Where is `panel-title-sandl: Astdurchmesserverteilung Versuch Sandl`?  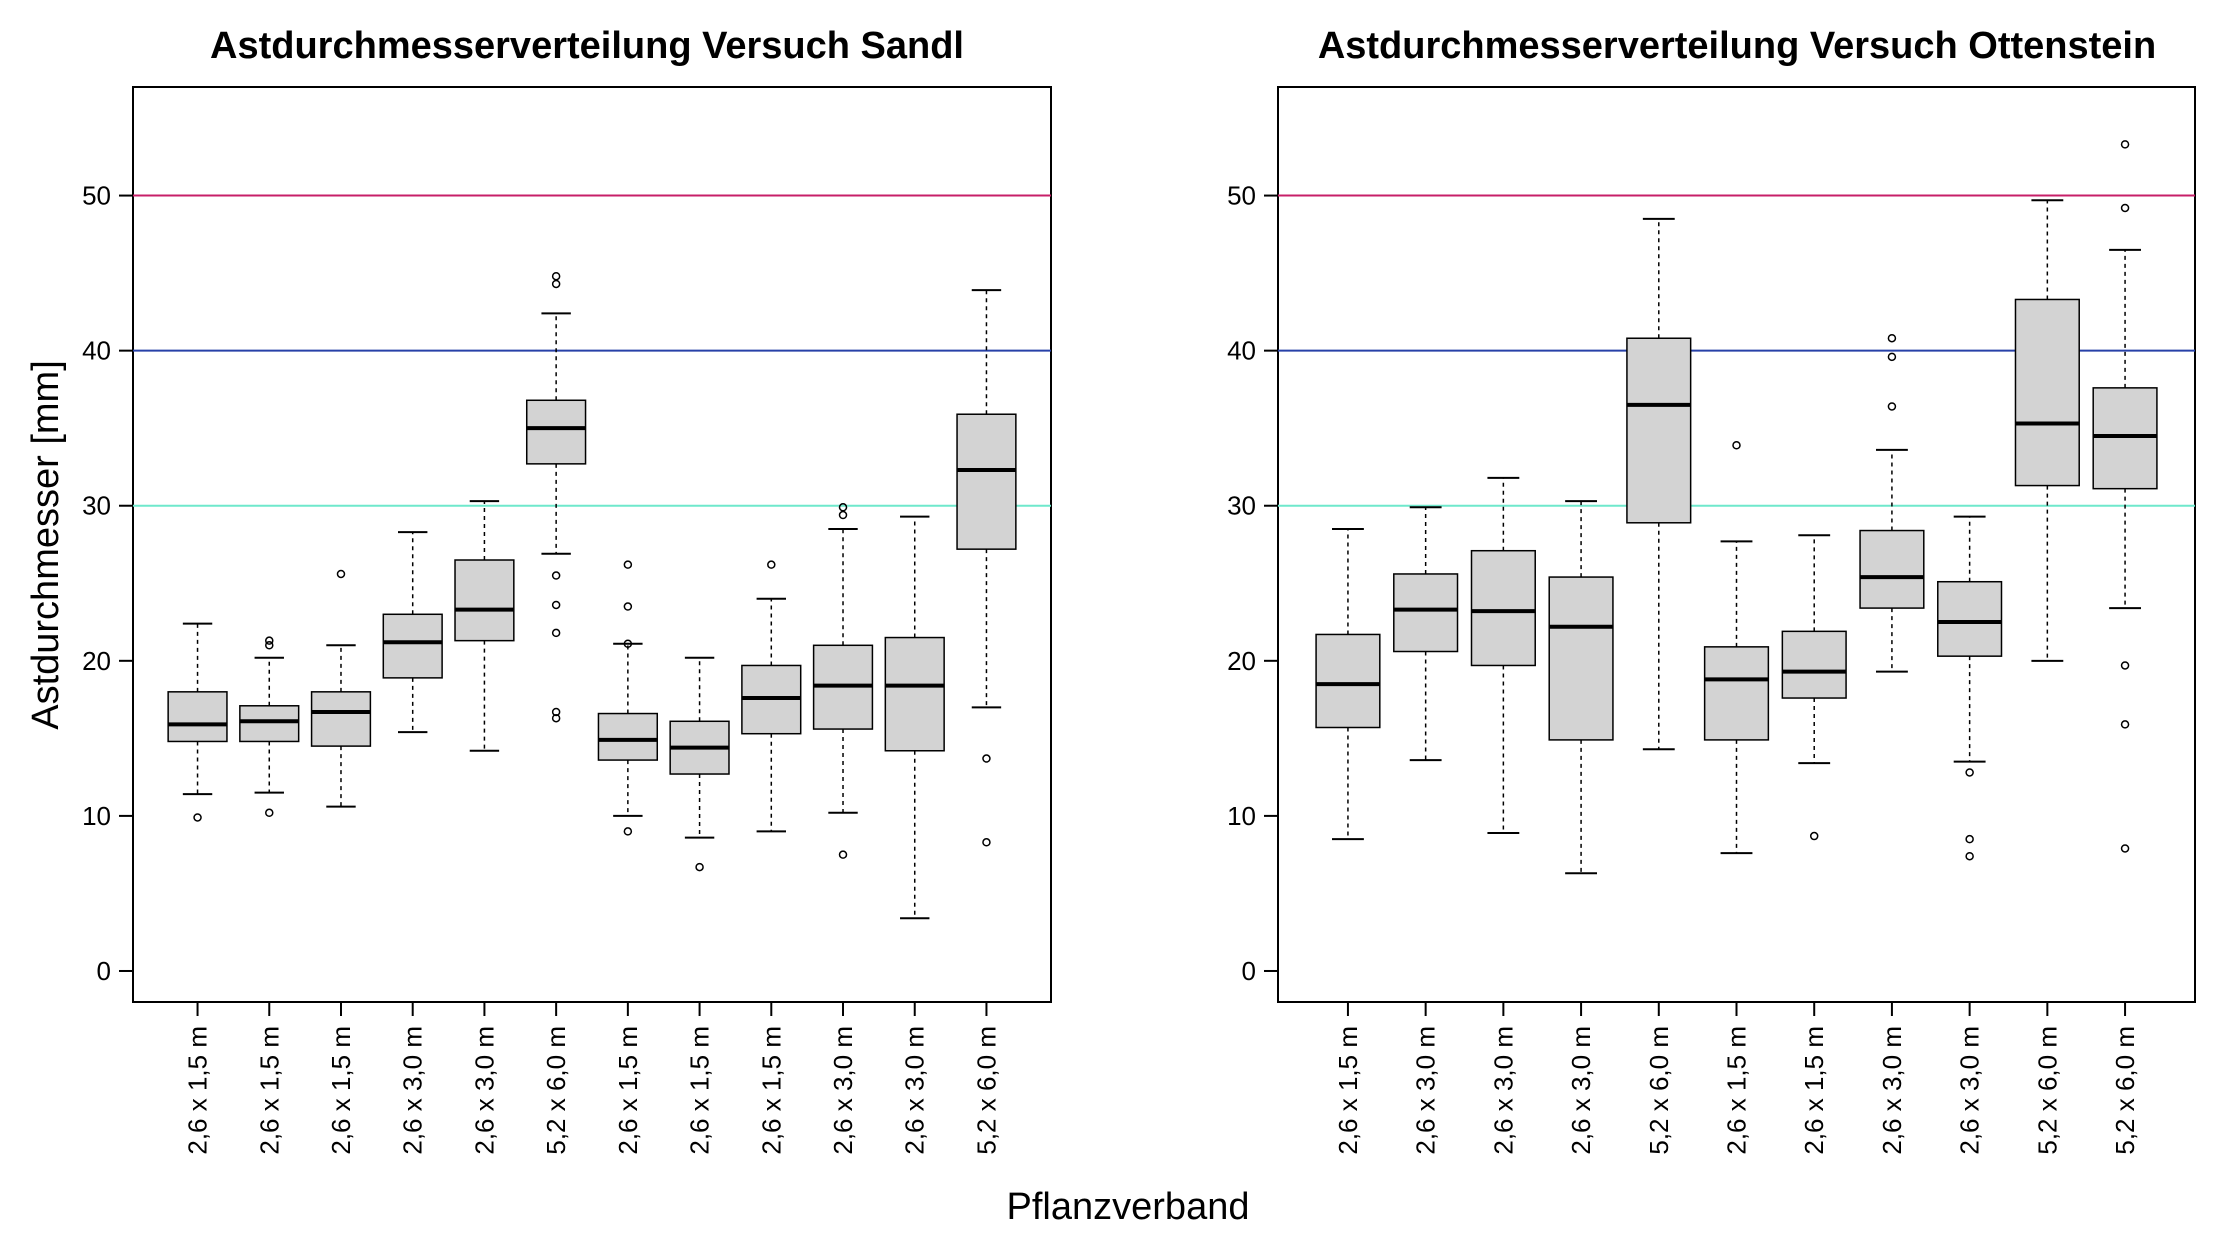 panel-title-sandl: Astdurchmesserverteilung Versuch Sandl is located at coordinates (587, 46).